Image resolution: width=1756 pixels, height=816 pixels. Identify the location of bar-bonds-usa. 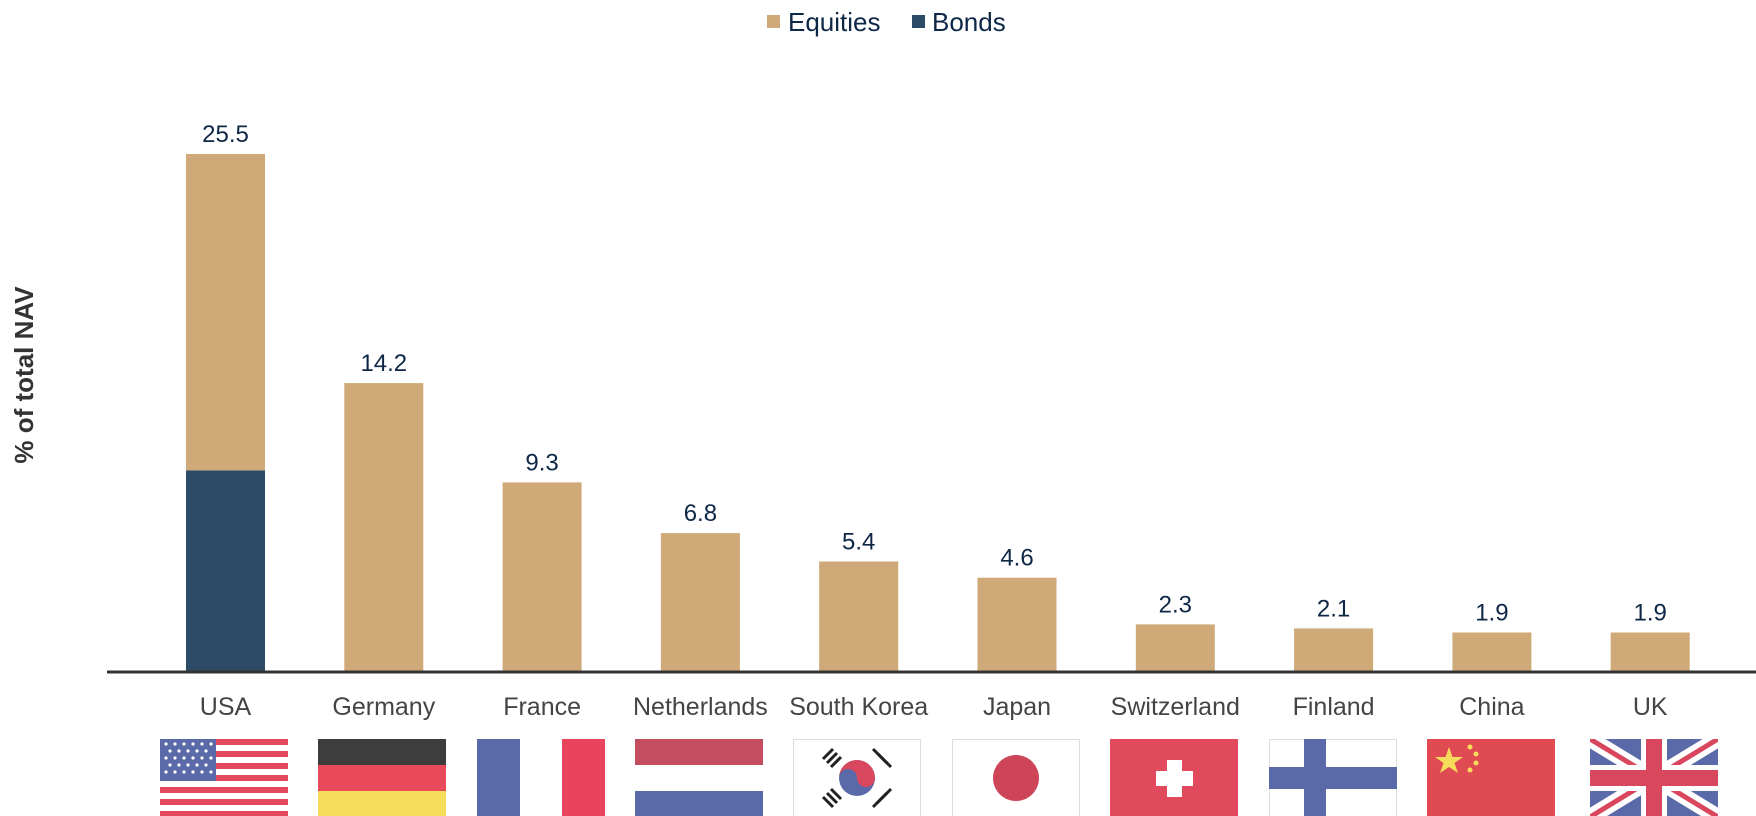
(225, 570).